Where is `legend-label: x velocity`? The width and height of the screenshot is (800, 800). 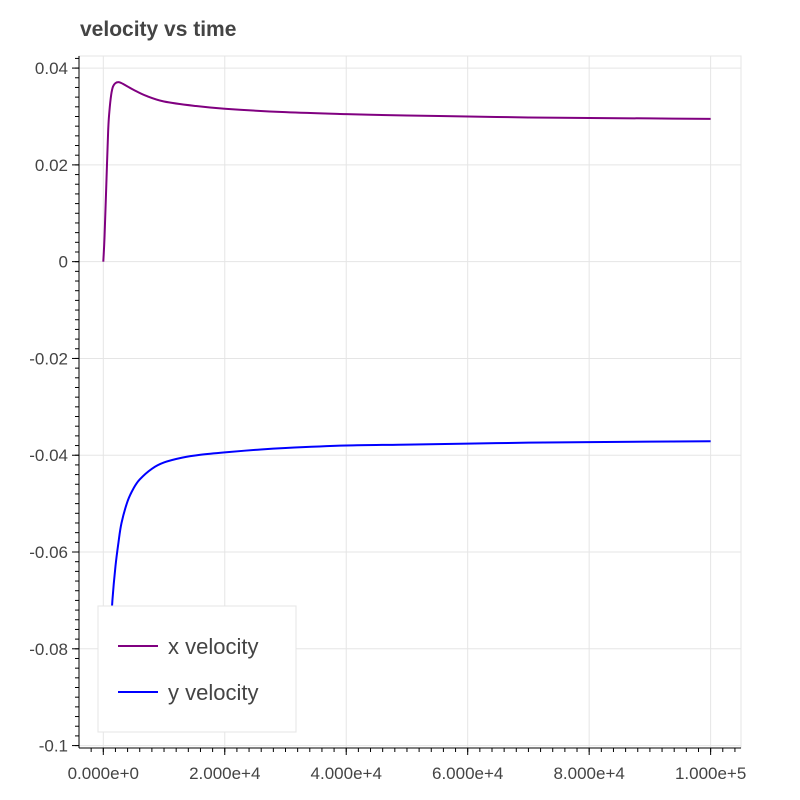 legend-label: x velocity is located at coordinates (213, 646).